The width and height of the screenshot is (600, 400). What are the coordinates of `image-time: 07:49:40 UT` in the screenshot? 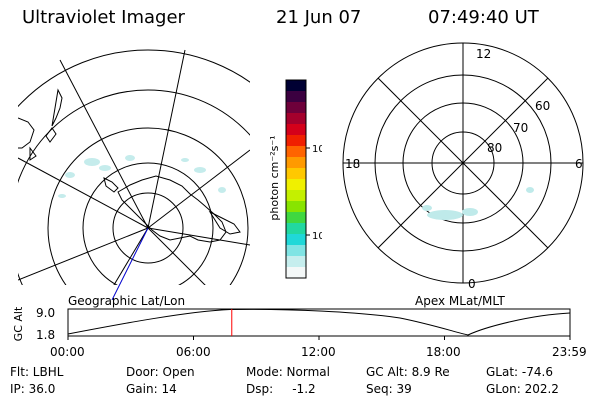 It's located at (483, 17).